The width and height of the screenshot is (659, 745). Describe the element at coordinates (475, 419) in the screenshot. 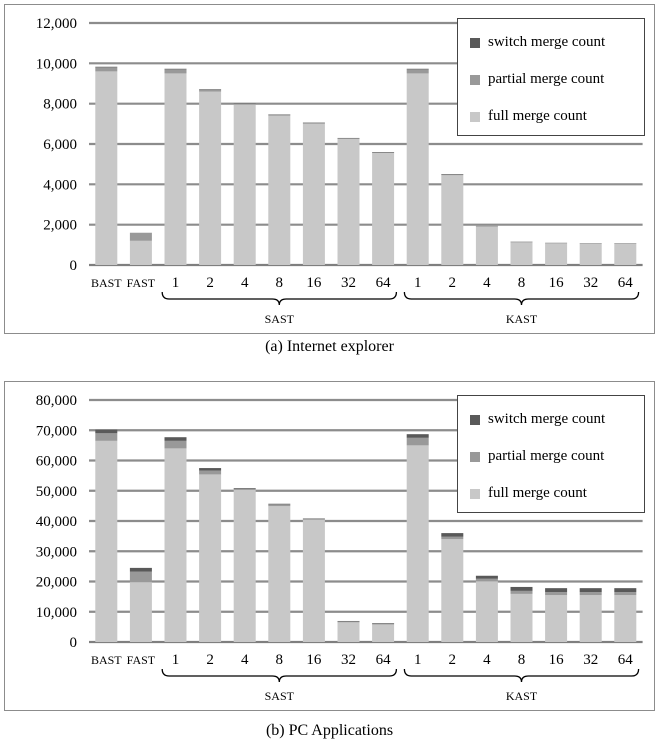

I see `legend-swatch-switch` at that location.